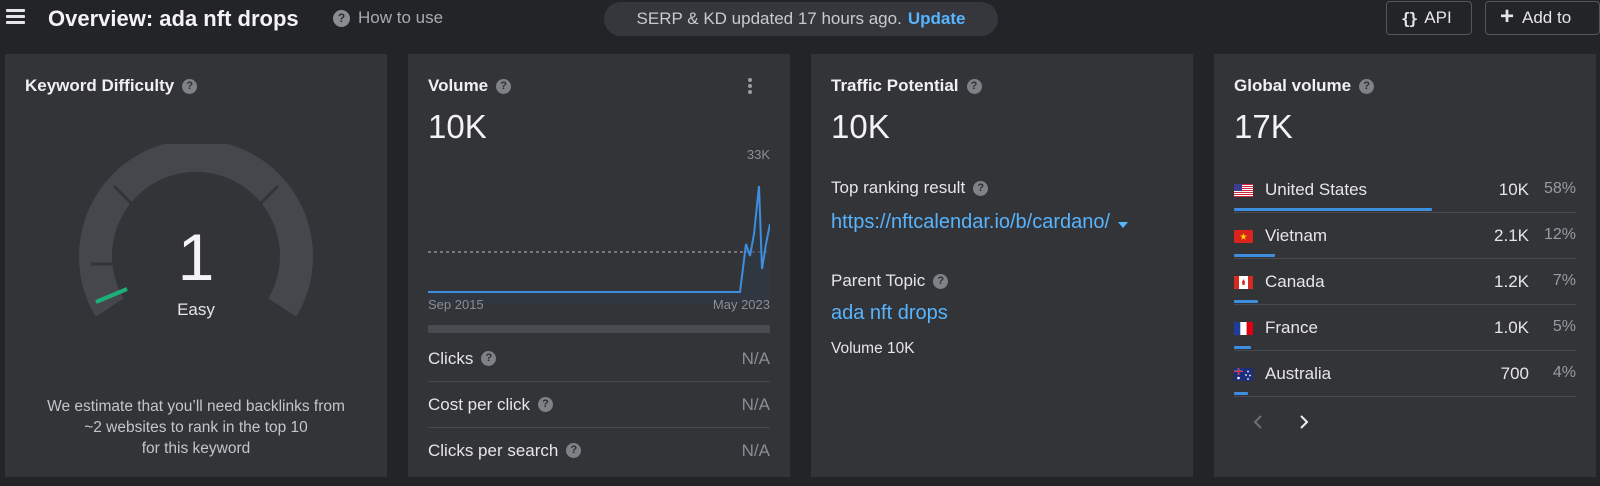 The width and height of the screenshot is (1600, 486). What do you see at coordinates (1263, 126) in the screenshot?
I see `gv-value: 17K` at bounding box center [1263, 126].